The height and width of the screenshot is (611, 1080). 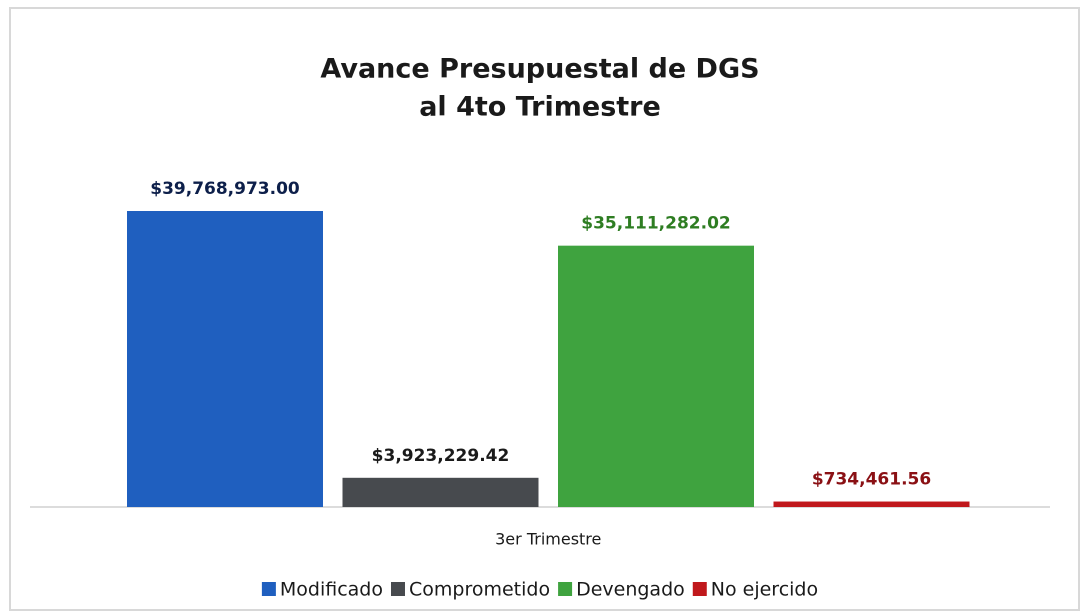 I want to click on x-tick-label: 3er Trimestre, so click(x=548, y=539).